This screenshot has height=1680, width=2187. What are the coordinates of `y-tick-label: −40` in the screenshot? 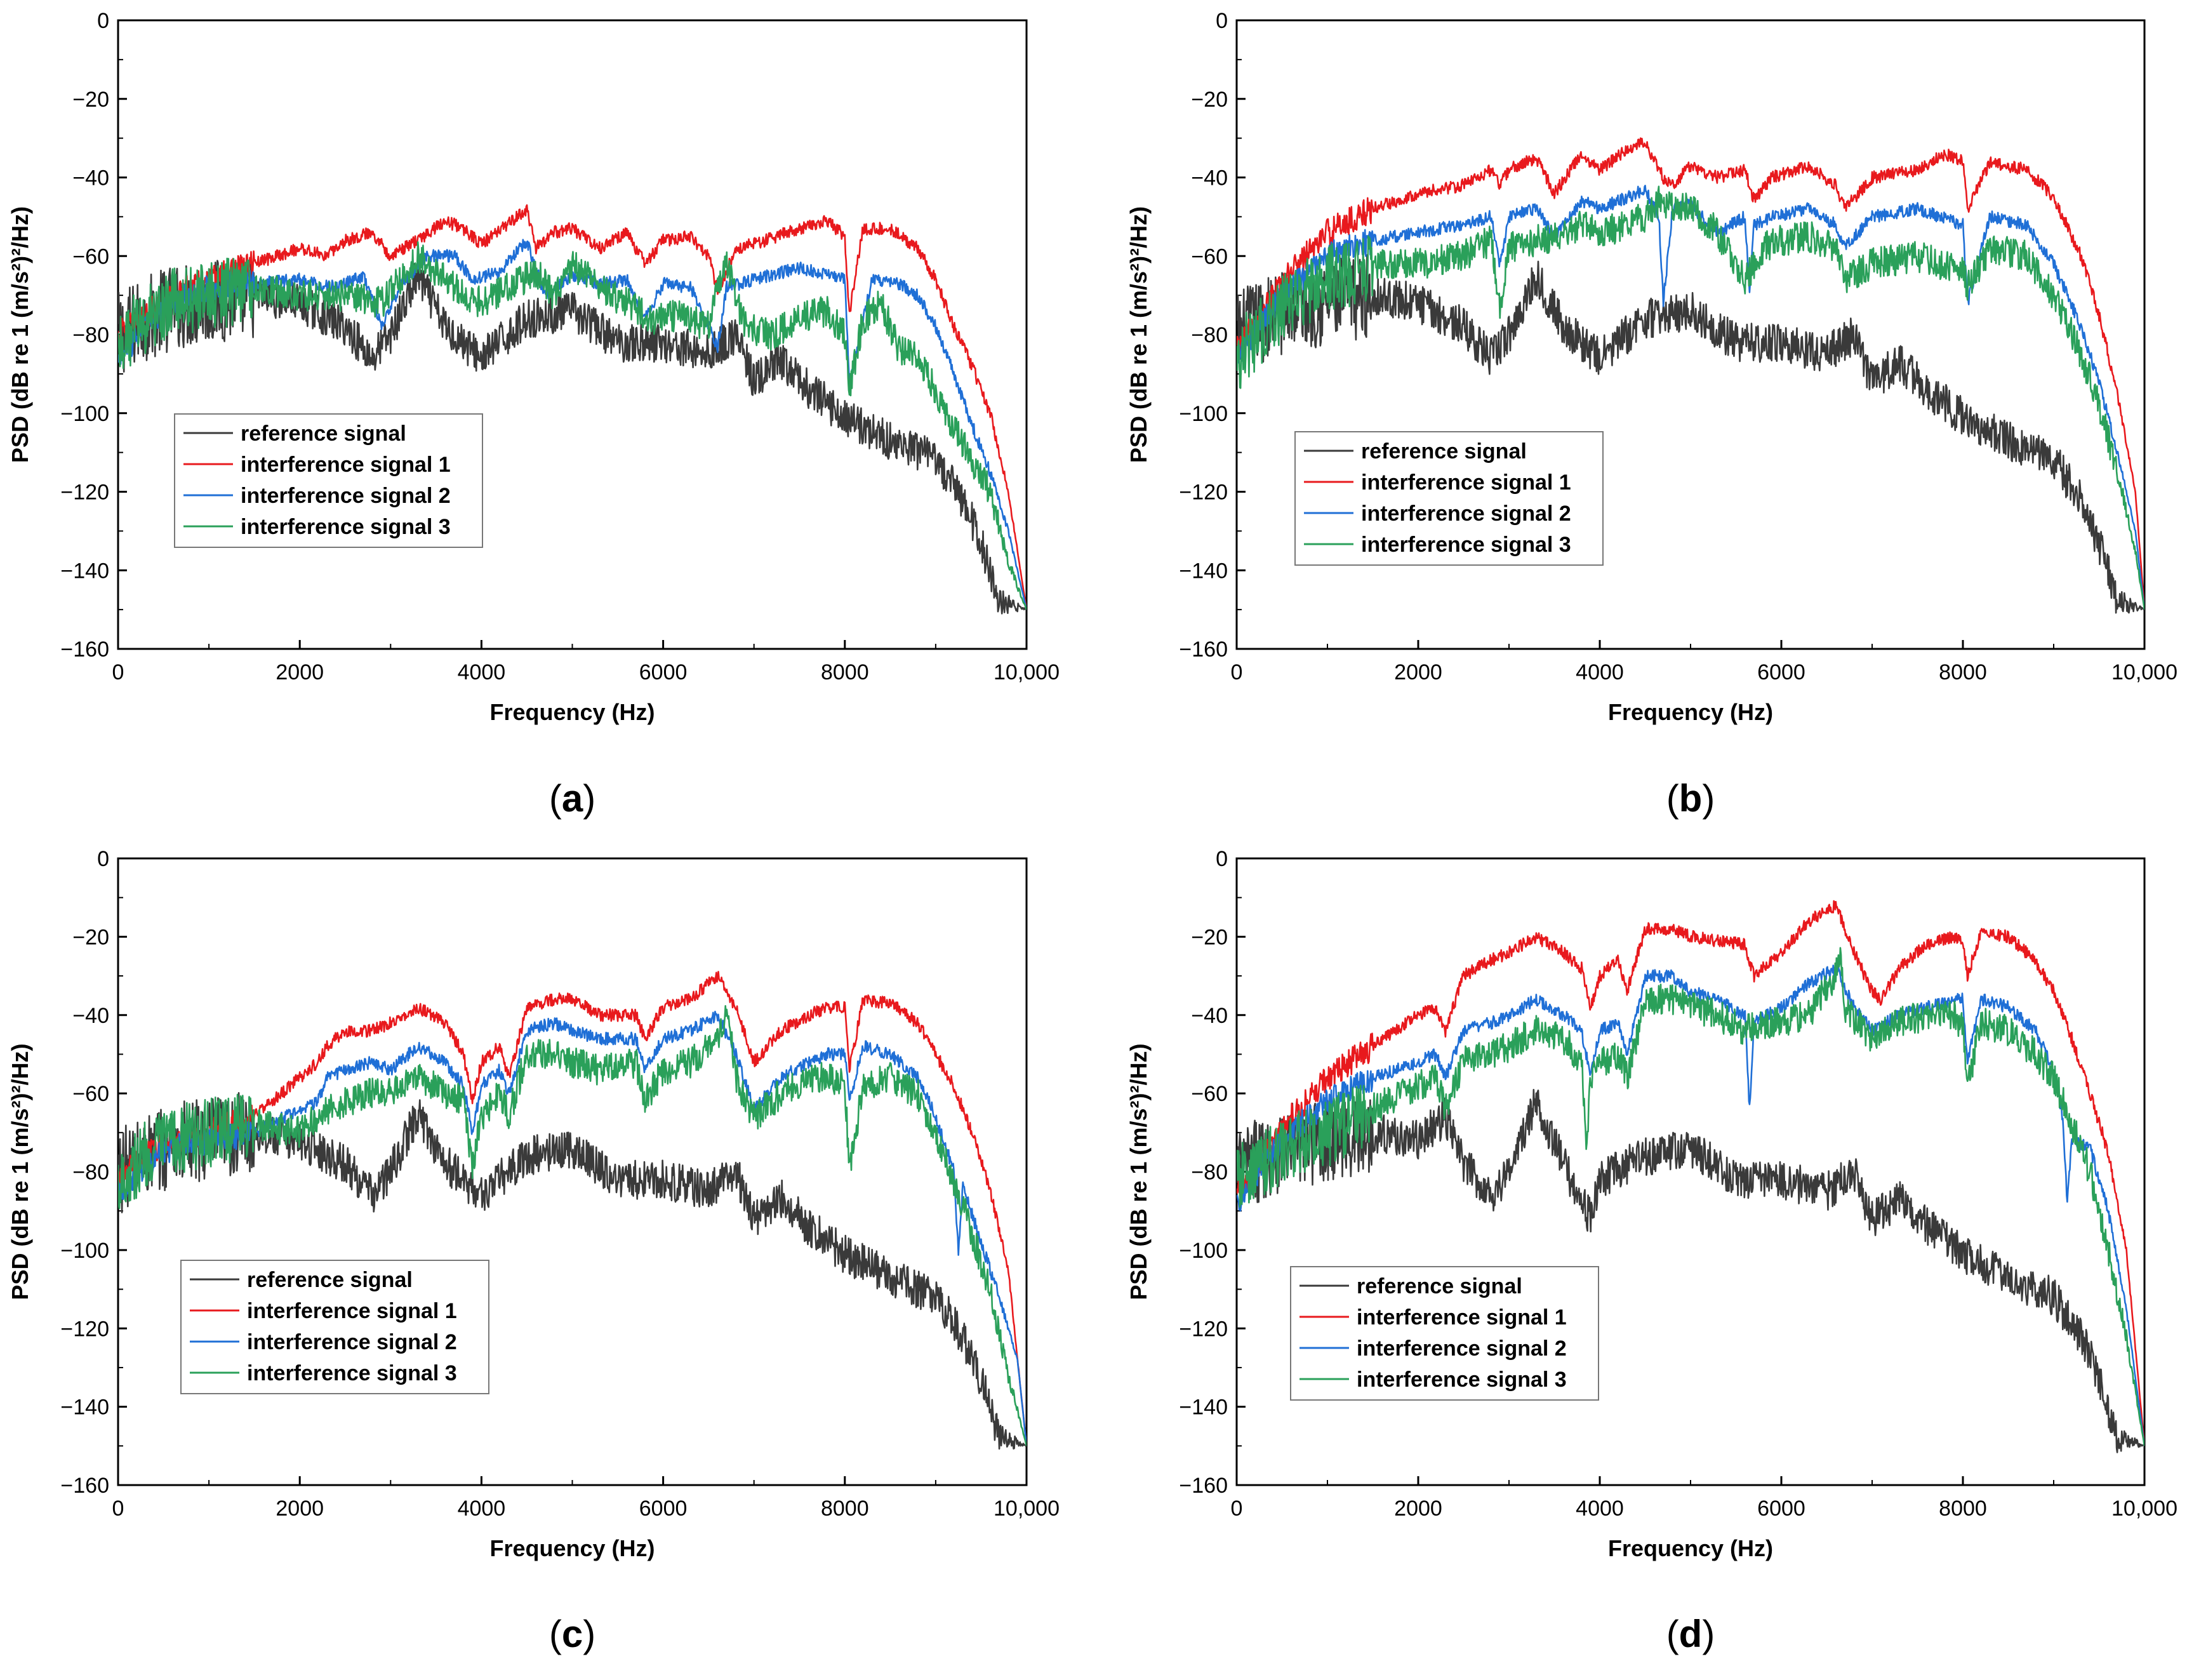 It's located at (1209, 1016).